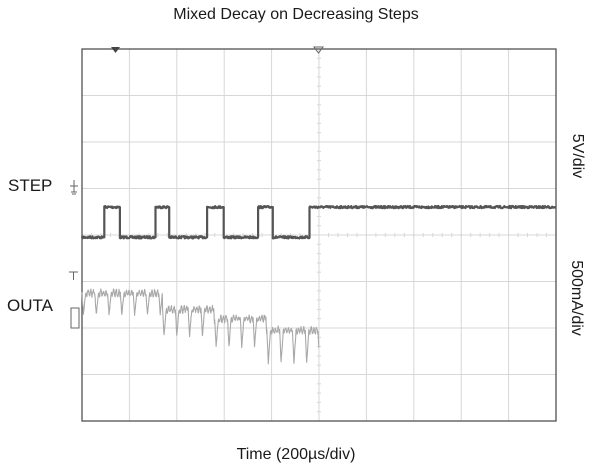 The height and width of the screenshot is (474, 592). I want to click on scale-label-step: 5V/div, so click(577, 156).